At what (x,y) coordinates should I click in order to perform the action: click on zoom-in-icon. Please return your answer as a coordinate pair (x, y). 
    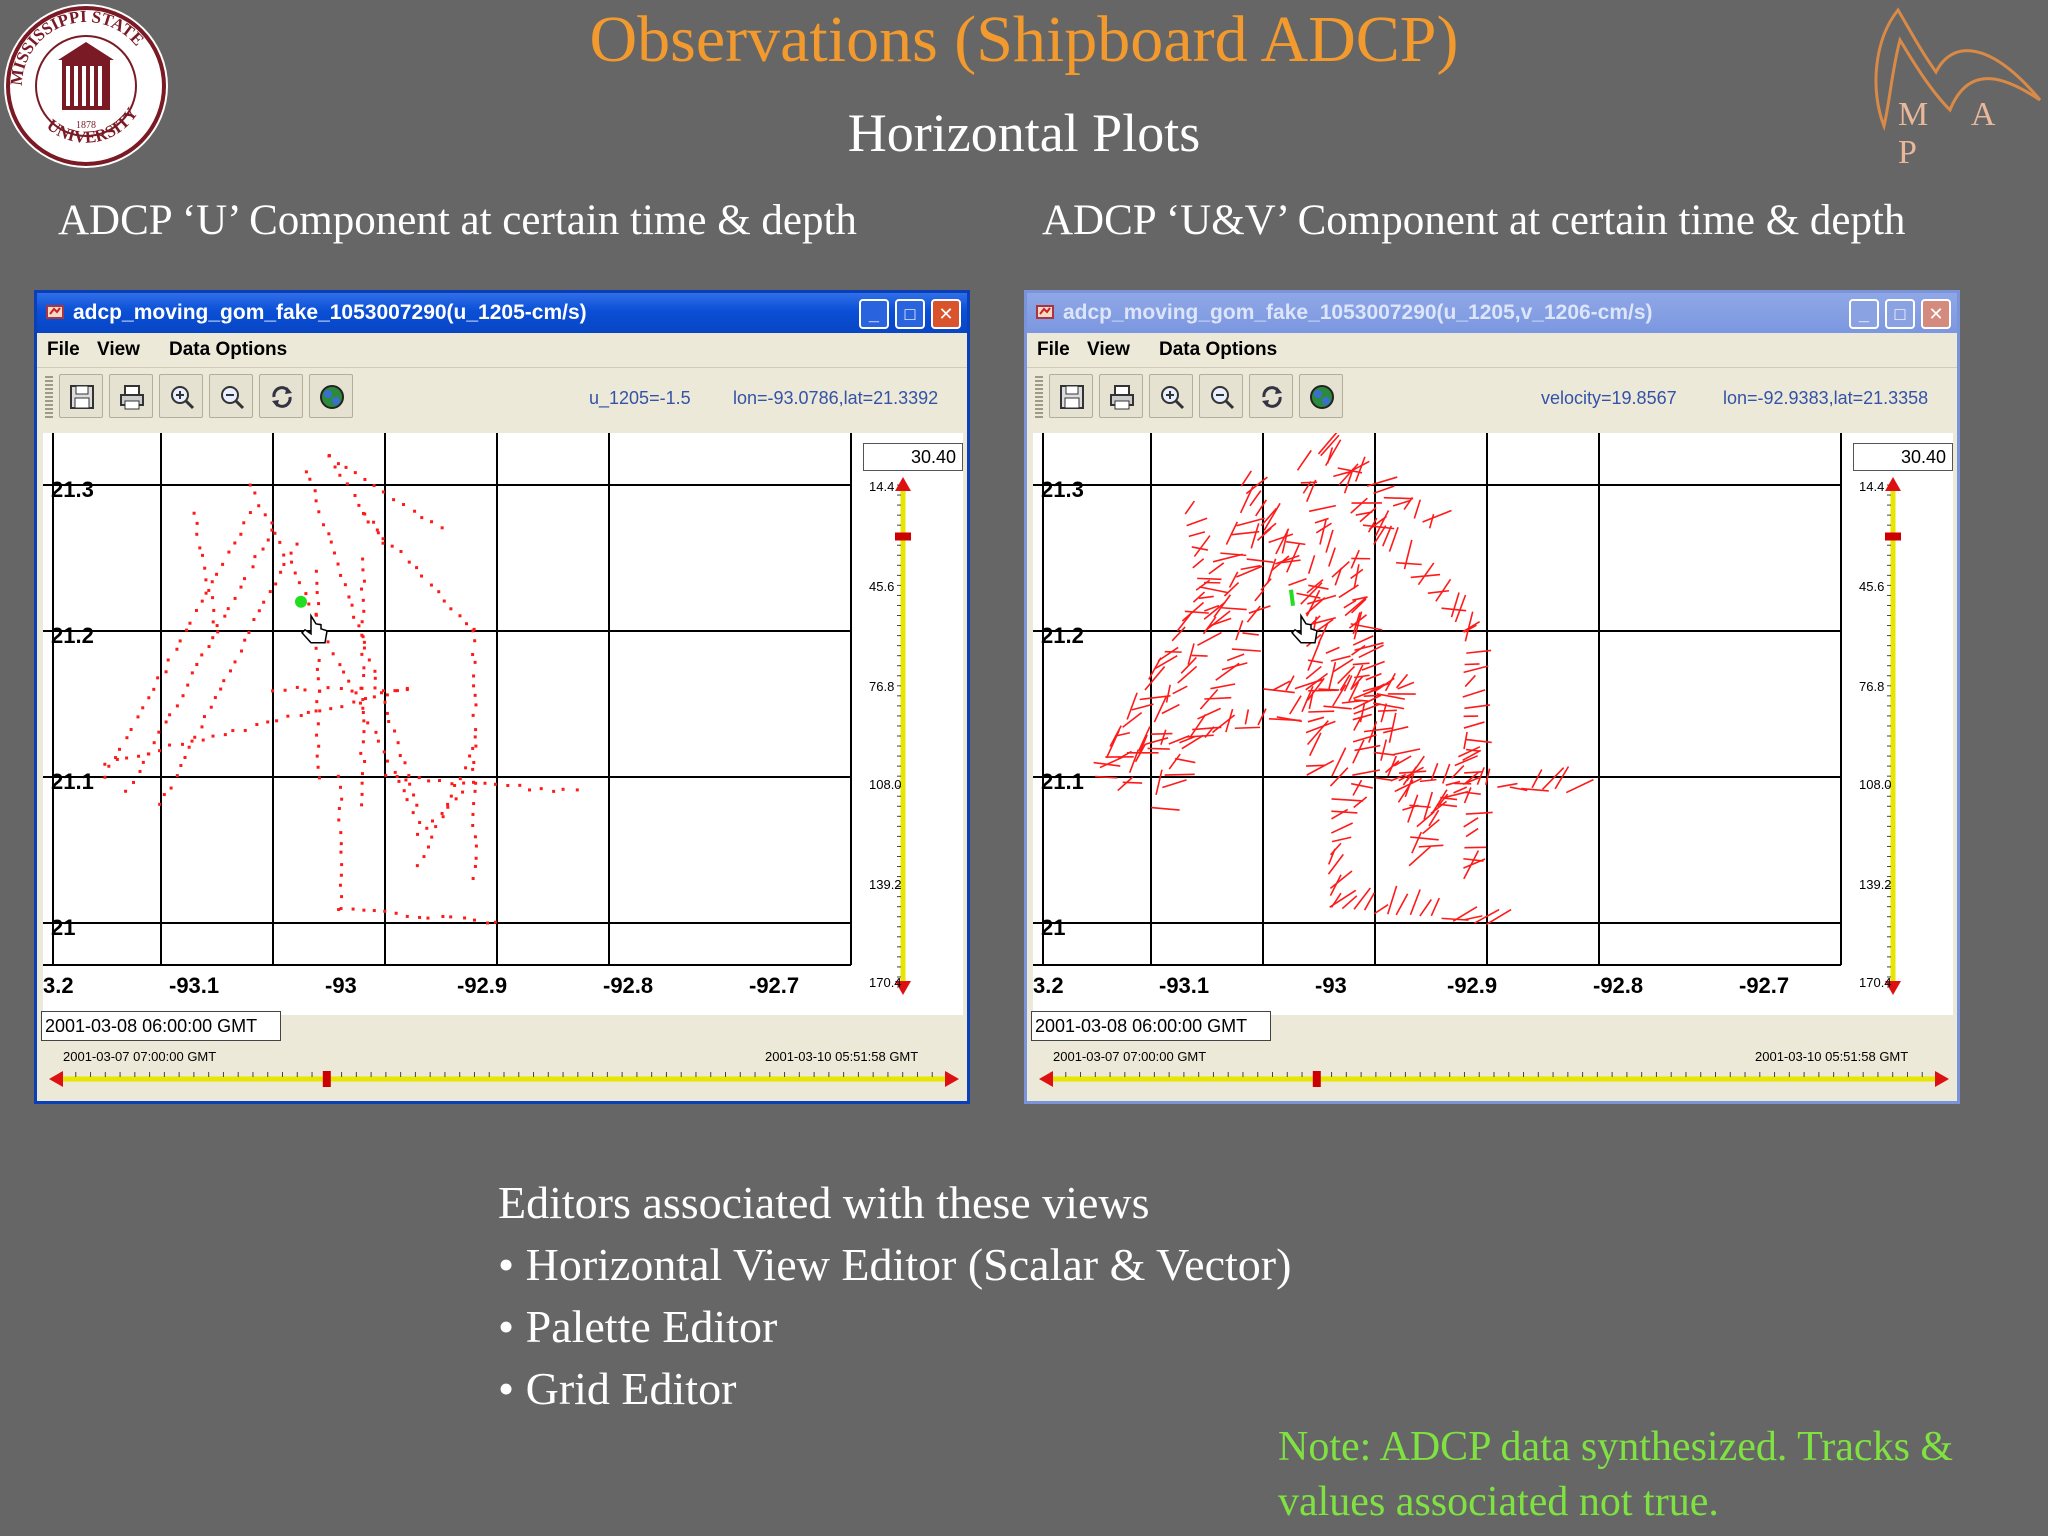
    Looking at the image, I should click on (1173, 398).